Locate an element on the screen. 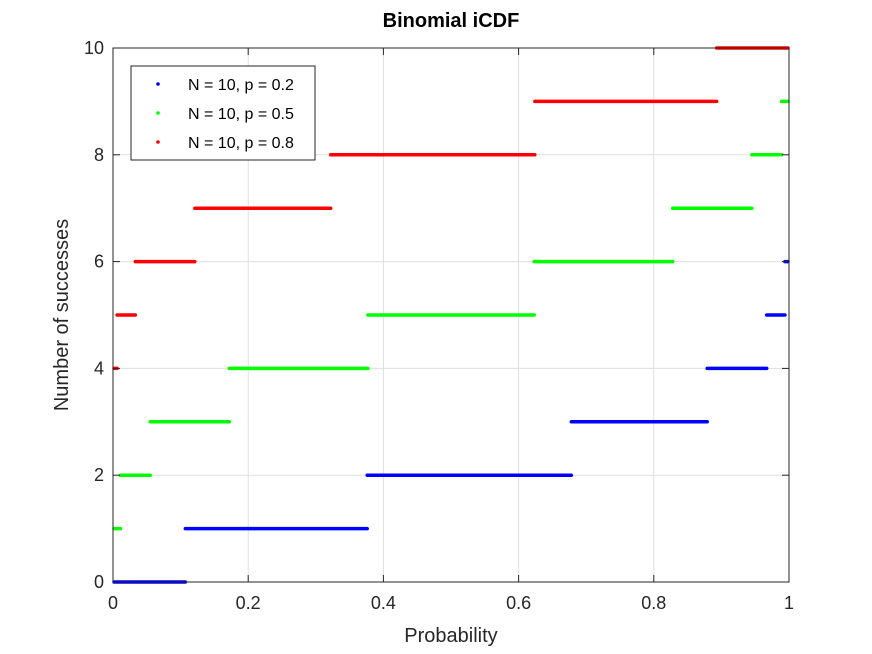 This screenshot has width=872, height=654. y-axis-label: Number of successes is located at coordinates (62, 315).